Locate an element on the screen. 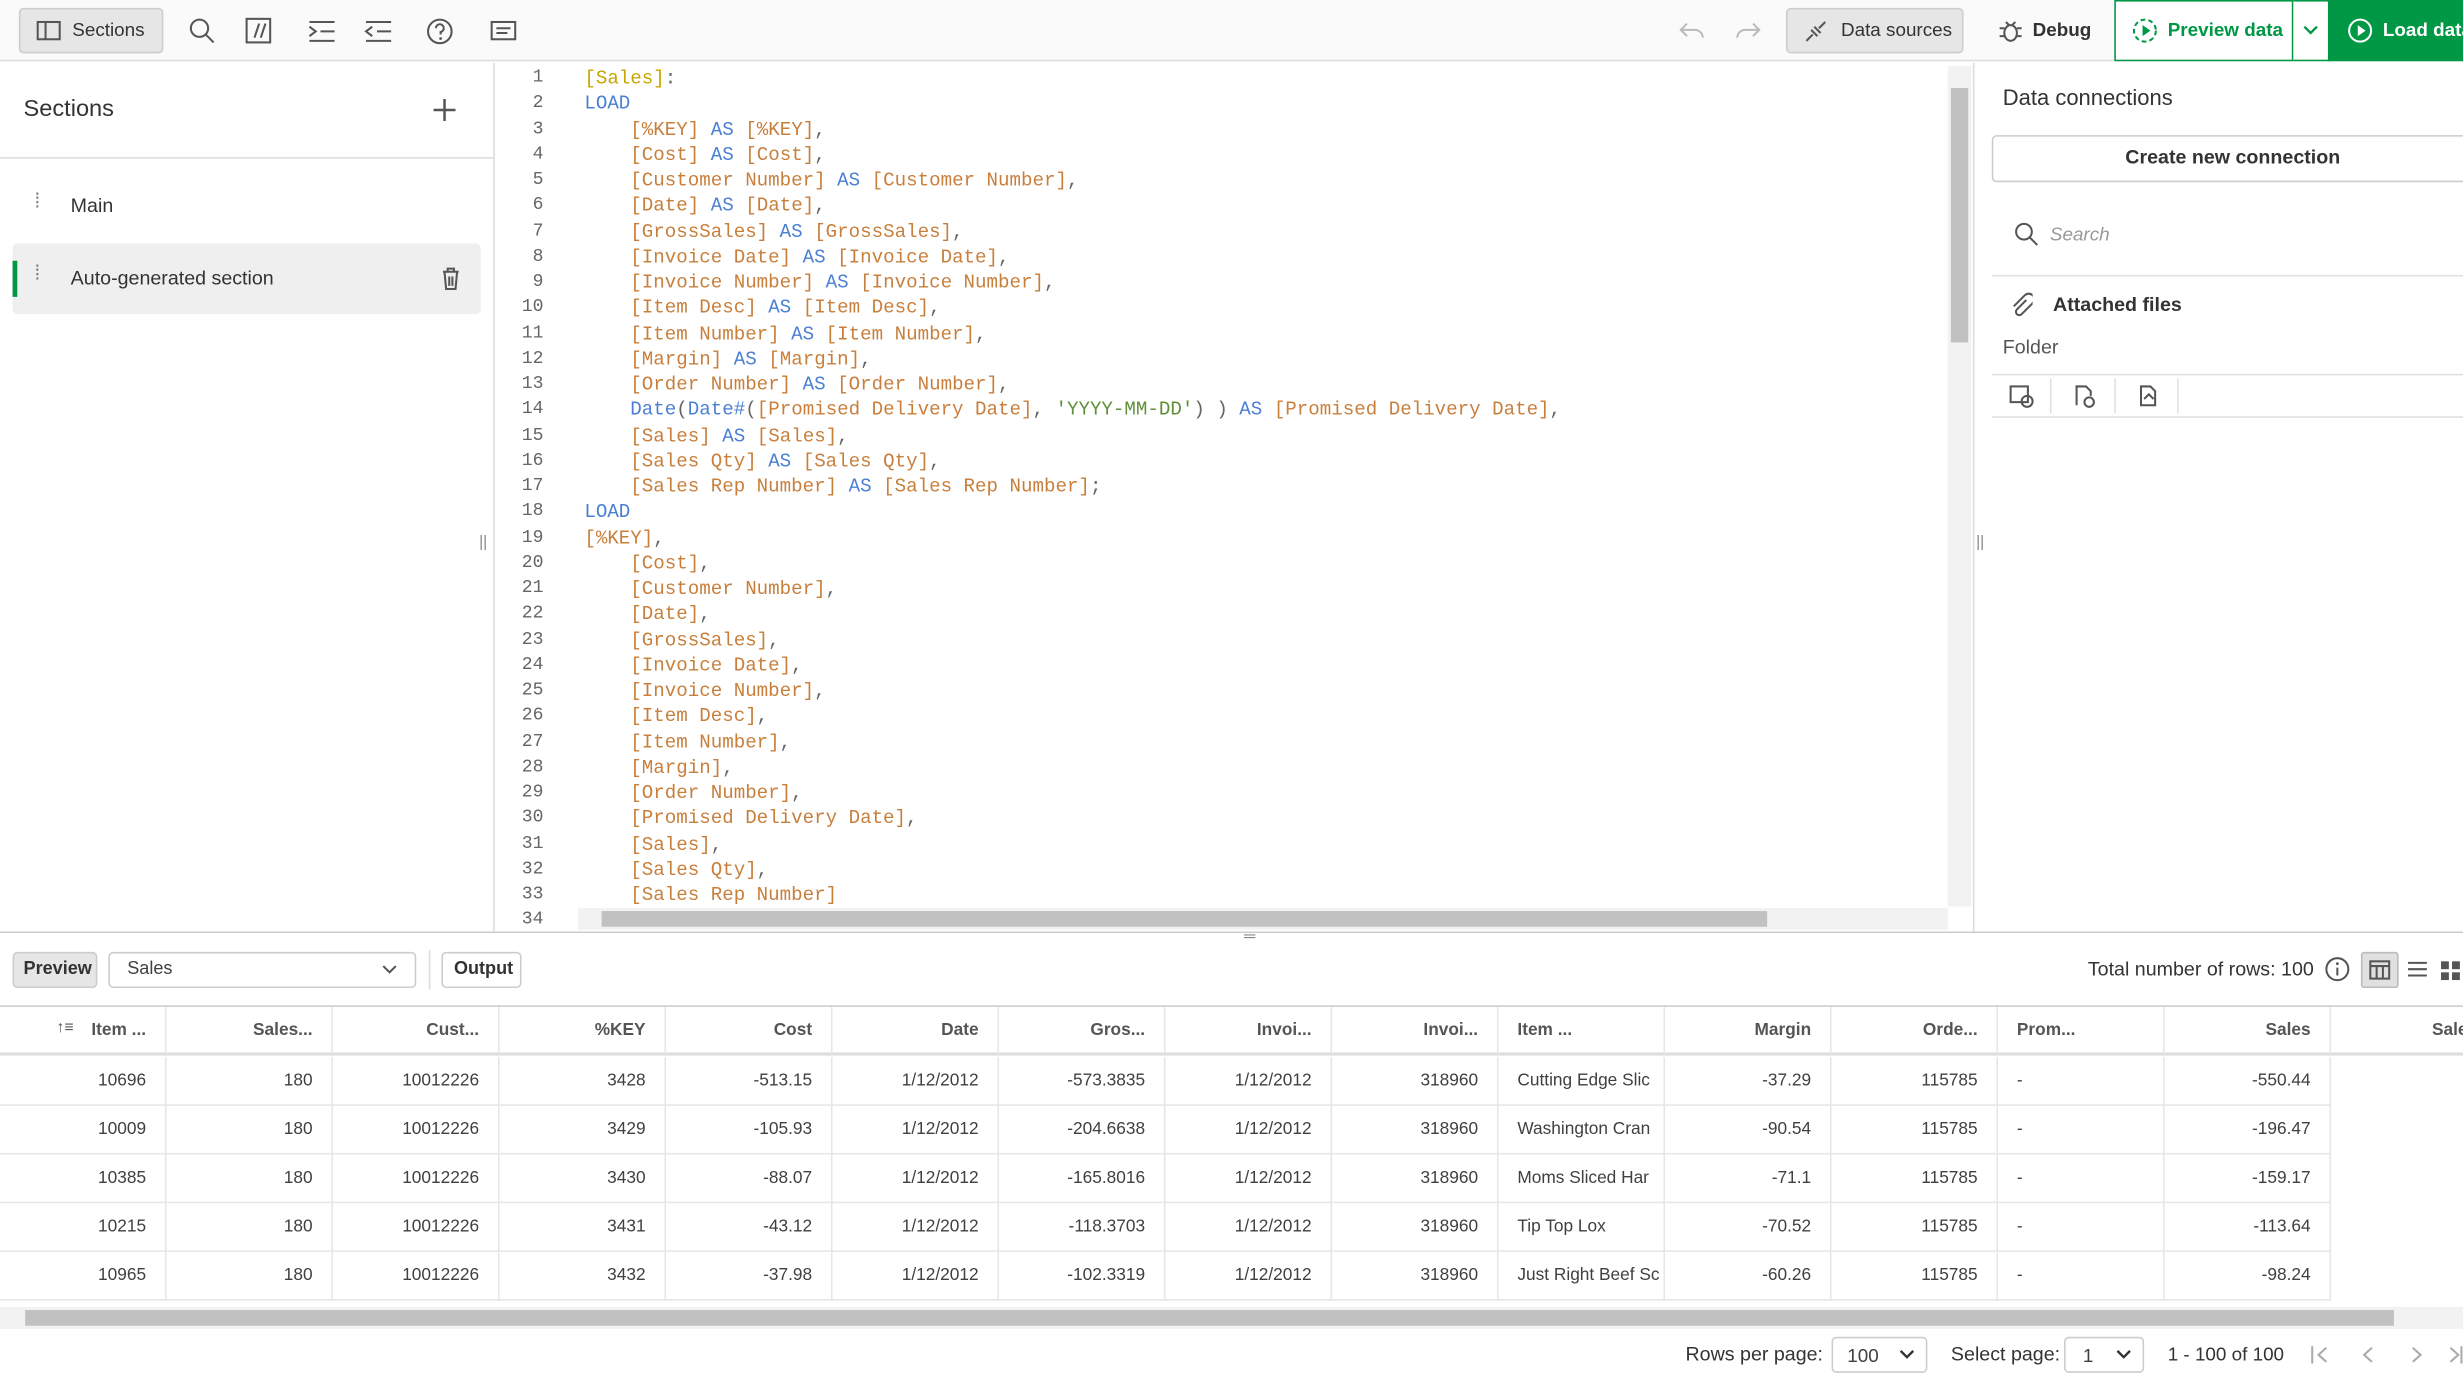 The image size is (2463, 1378). v-scrollbar-thumb is located at coordinates (1959, 215).